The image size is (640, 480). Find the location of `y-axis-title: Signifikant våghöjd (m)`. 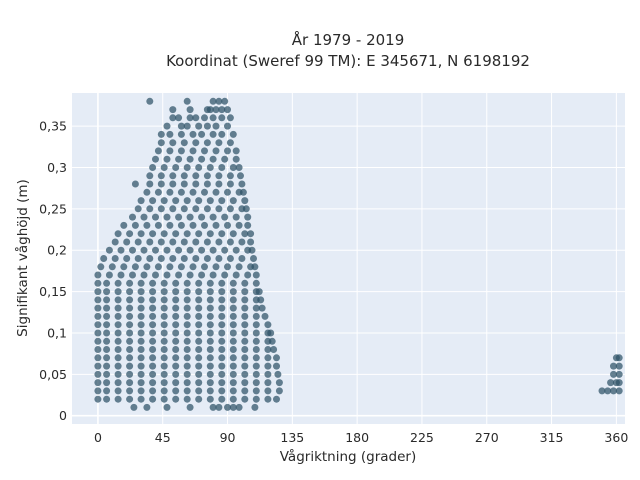

y-axis-title: Signifikant våghöjd (m) is located at coordinates (22, 258).